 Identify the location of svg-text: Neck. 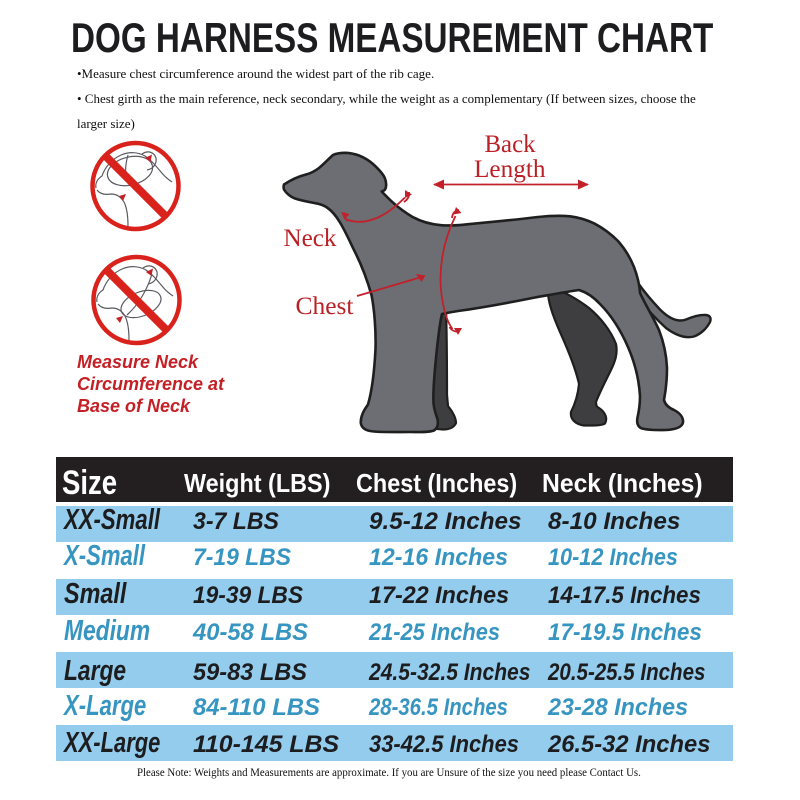
(310, 238).